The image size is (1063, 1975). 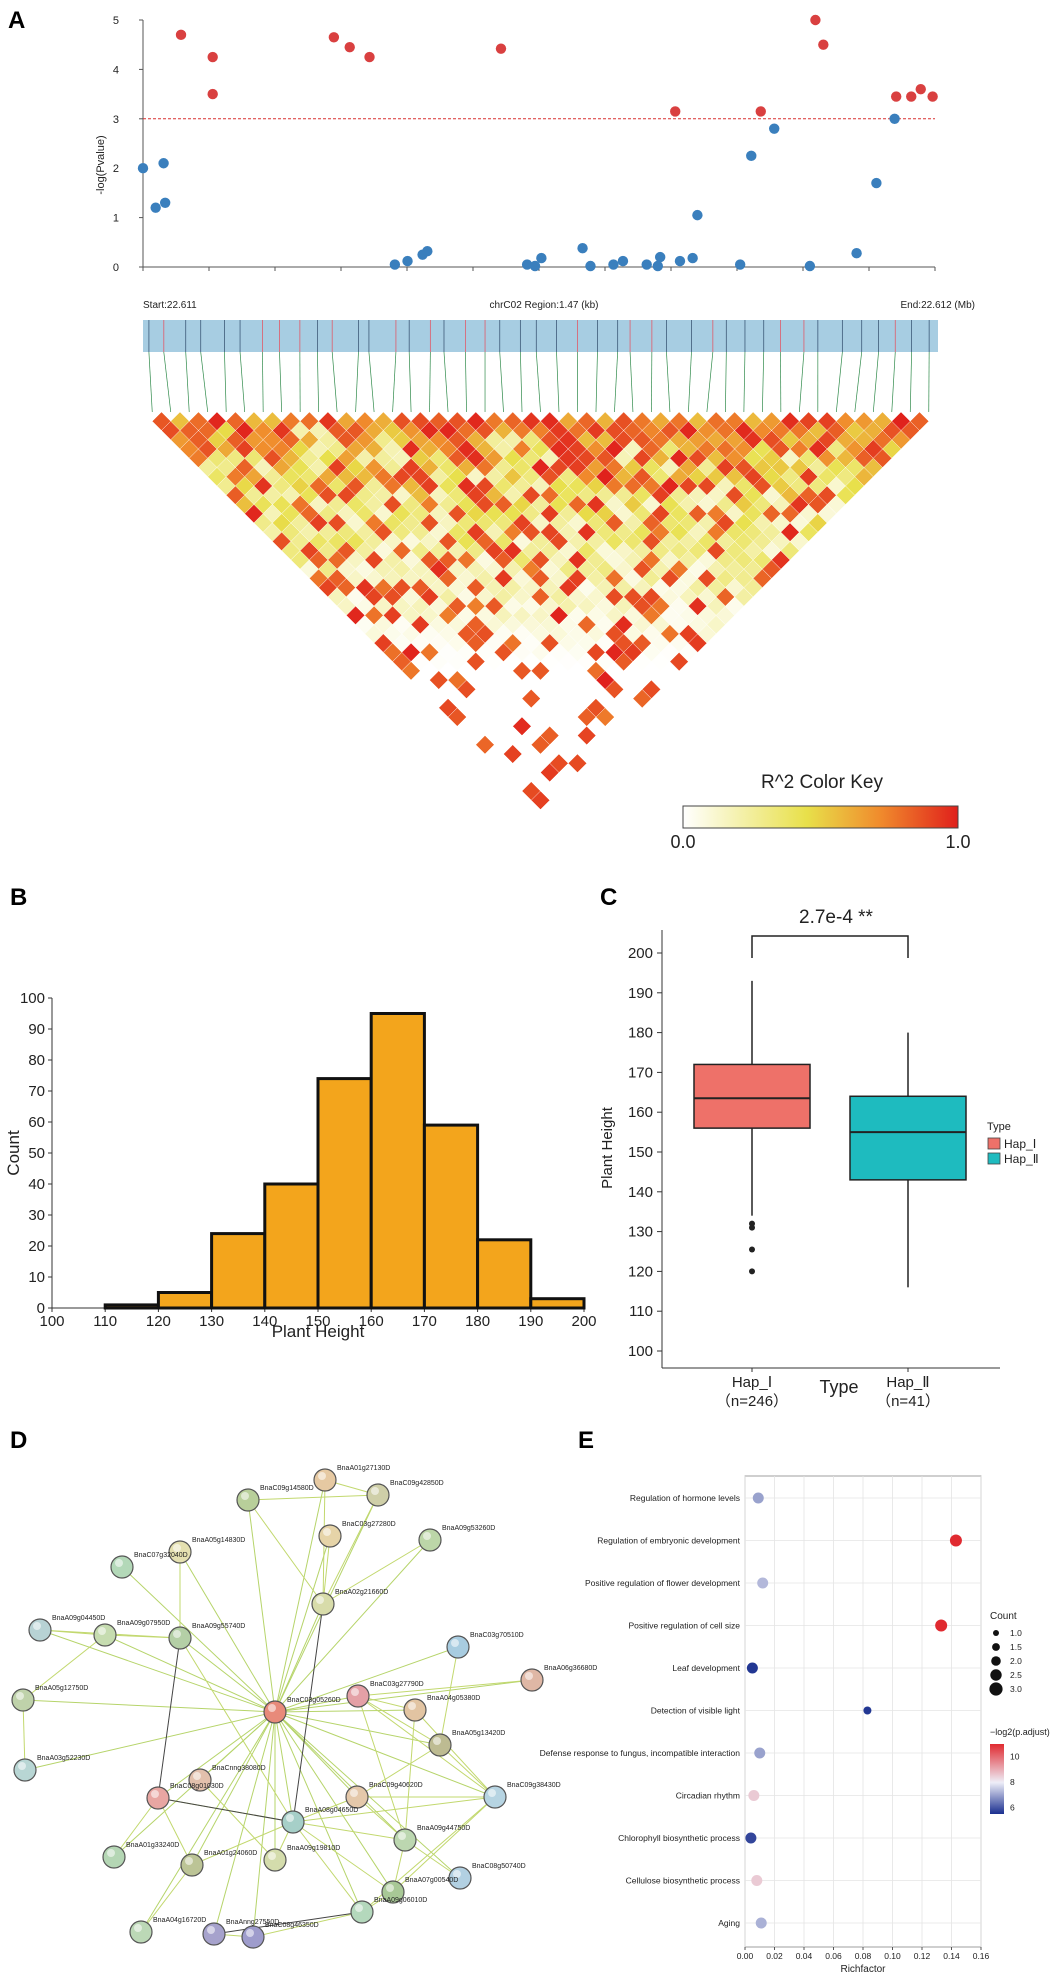 What do you see at coordinates (431, 1880) in the screenshot?
I see `network-node-label: BnaA07g00540D` at bounding box center [431, 1880].